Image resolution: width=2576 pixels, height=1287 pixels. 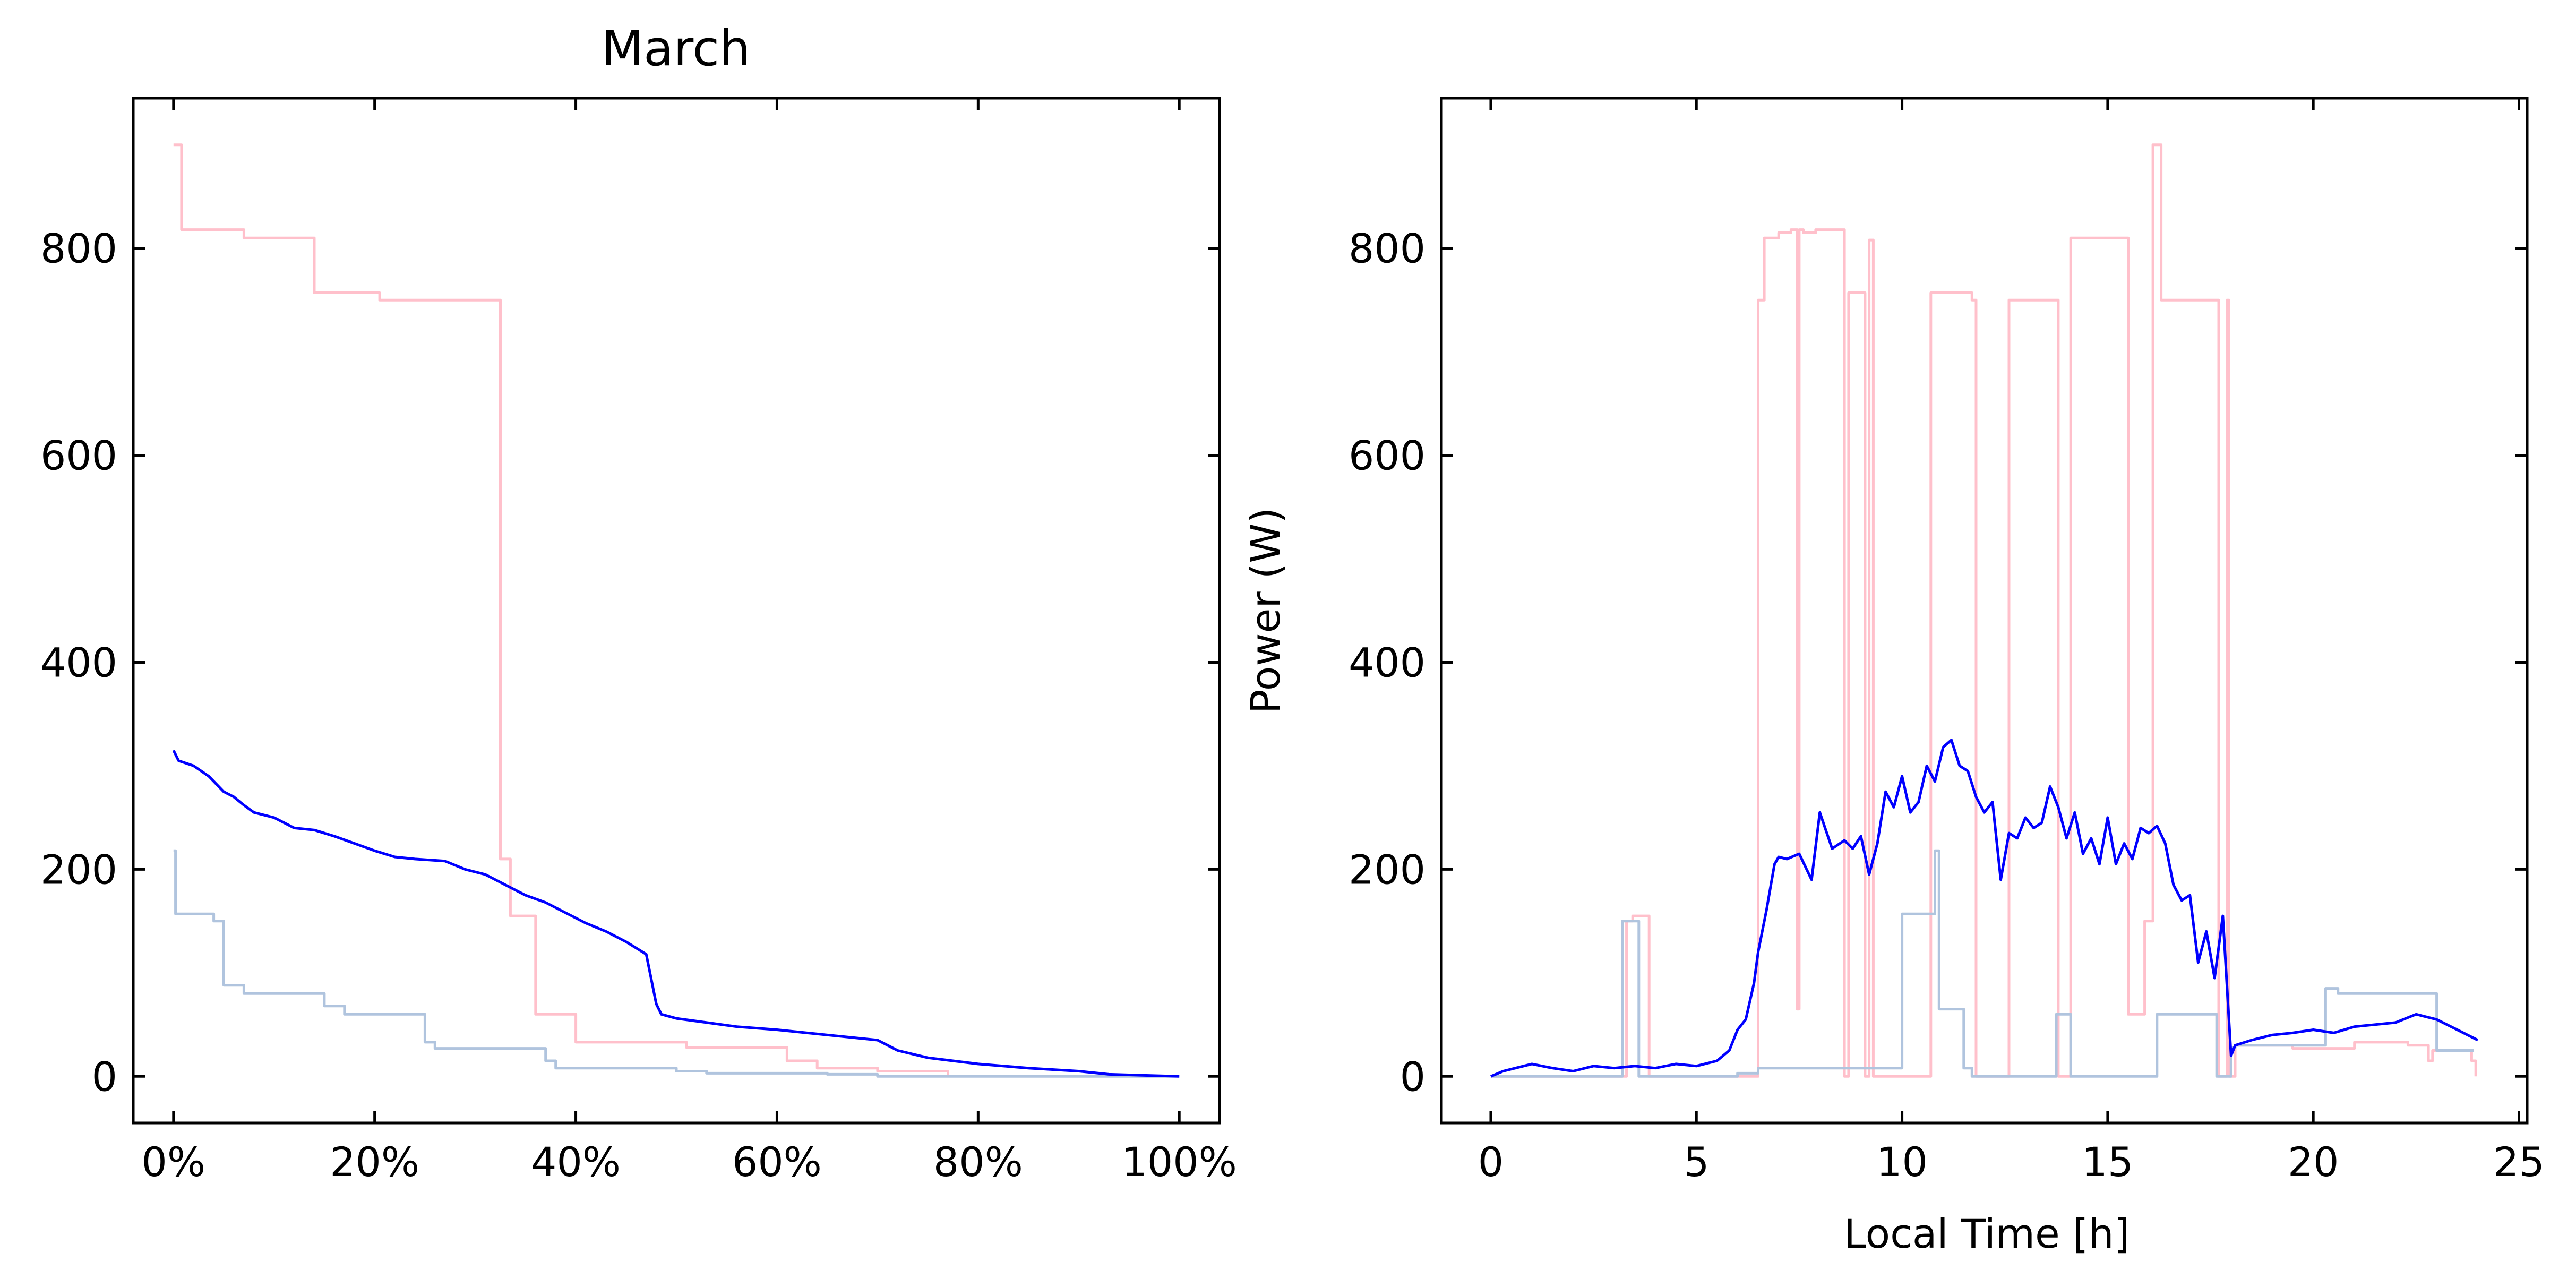 I want to click on x-tick-label: 10, so click(x=1902, y=1162).